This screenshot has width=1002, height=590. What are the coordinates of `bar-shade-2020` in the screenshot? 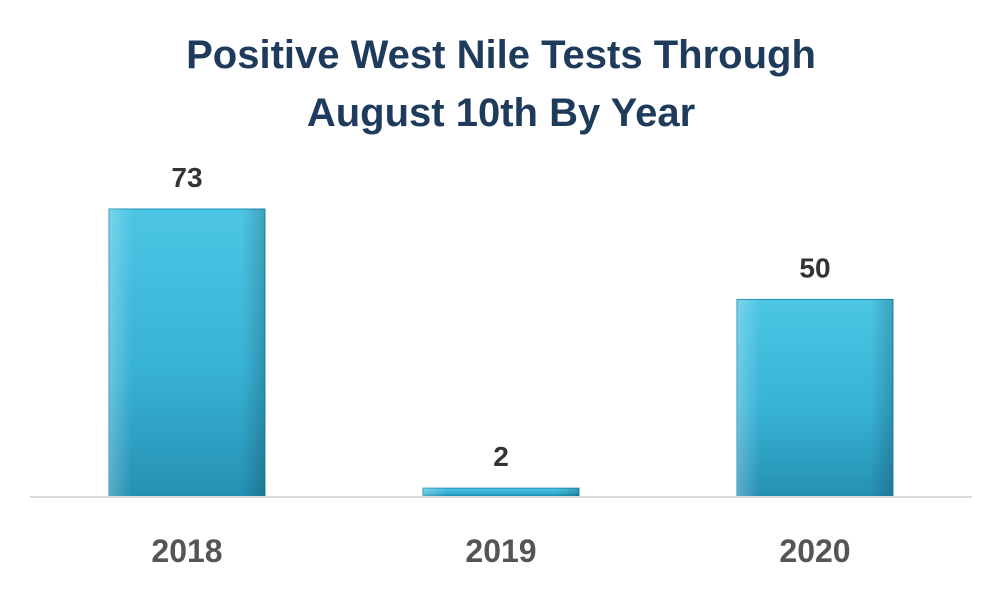 It's located at (815, 397).